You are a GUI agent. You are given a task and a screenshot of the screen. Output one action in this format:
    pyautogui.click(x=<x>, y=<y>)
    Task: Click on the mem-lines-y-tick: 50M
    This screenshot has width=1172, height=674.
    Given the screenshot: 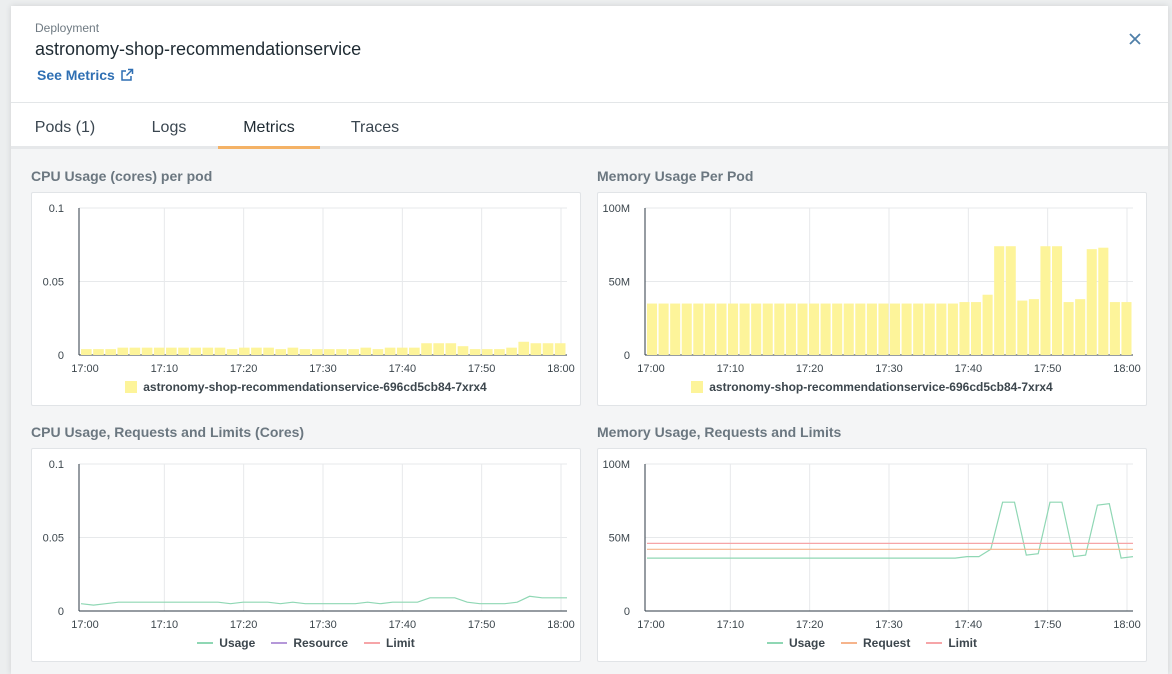 What is the action you would take?
    pyautogui.click(x=619, y=539)
    